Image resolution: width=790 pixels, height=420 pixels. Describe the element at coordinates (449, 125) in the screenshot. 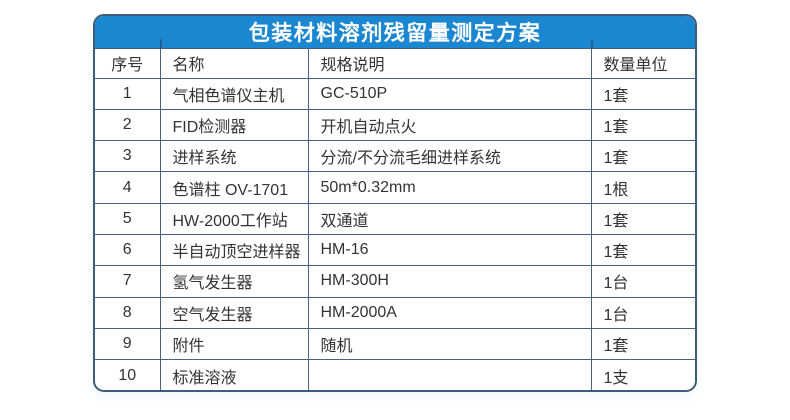

I see `item-spec-cell: 开机自动点火` at that location.